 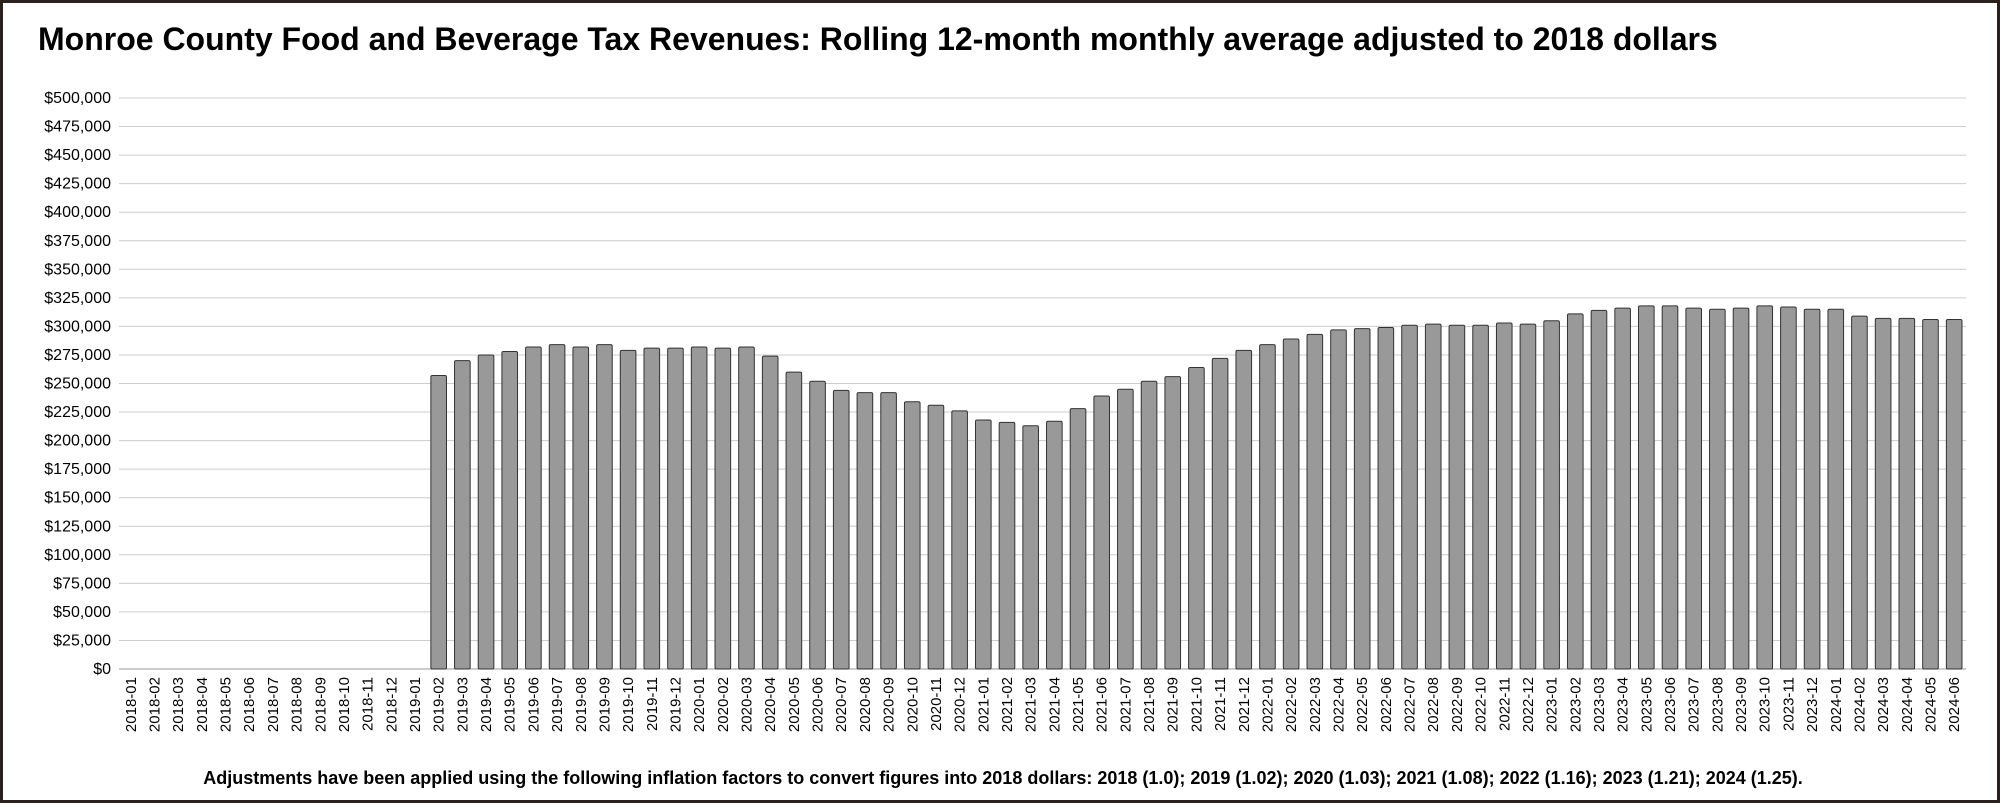 What do you see at coordinates (1125, 704) in the screenshot?
I see `x-tick-label: 2021-07` at bounding box center [1125, 704].